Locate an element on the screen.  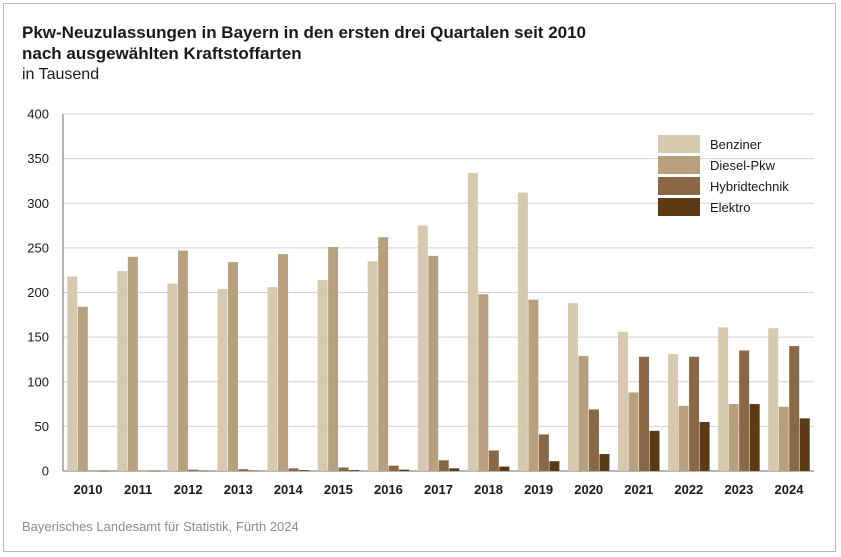
x-tick-label: 2023 is located at coordinates (738, 489).